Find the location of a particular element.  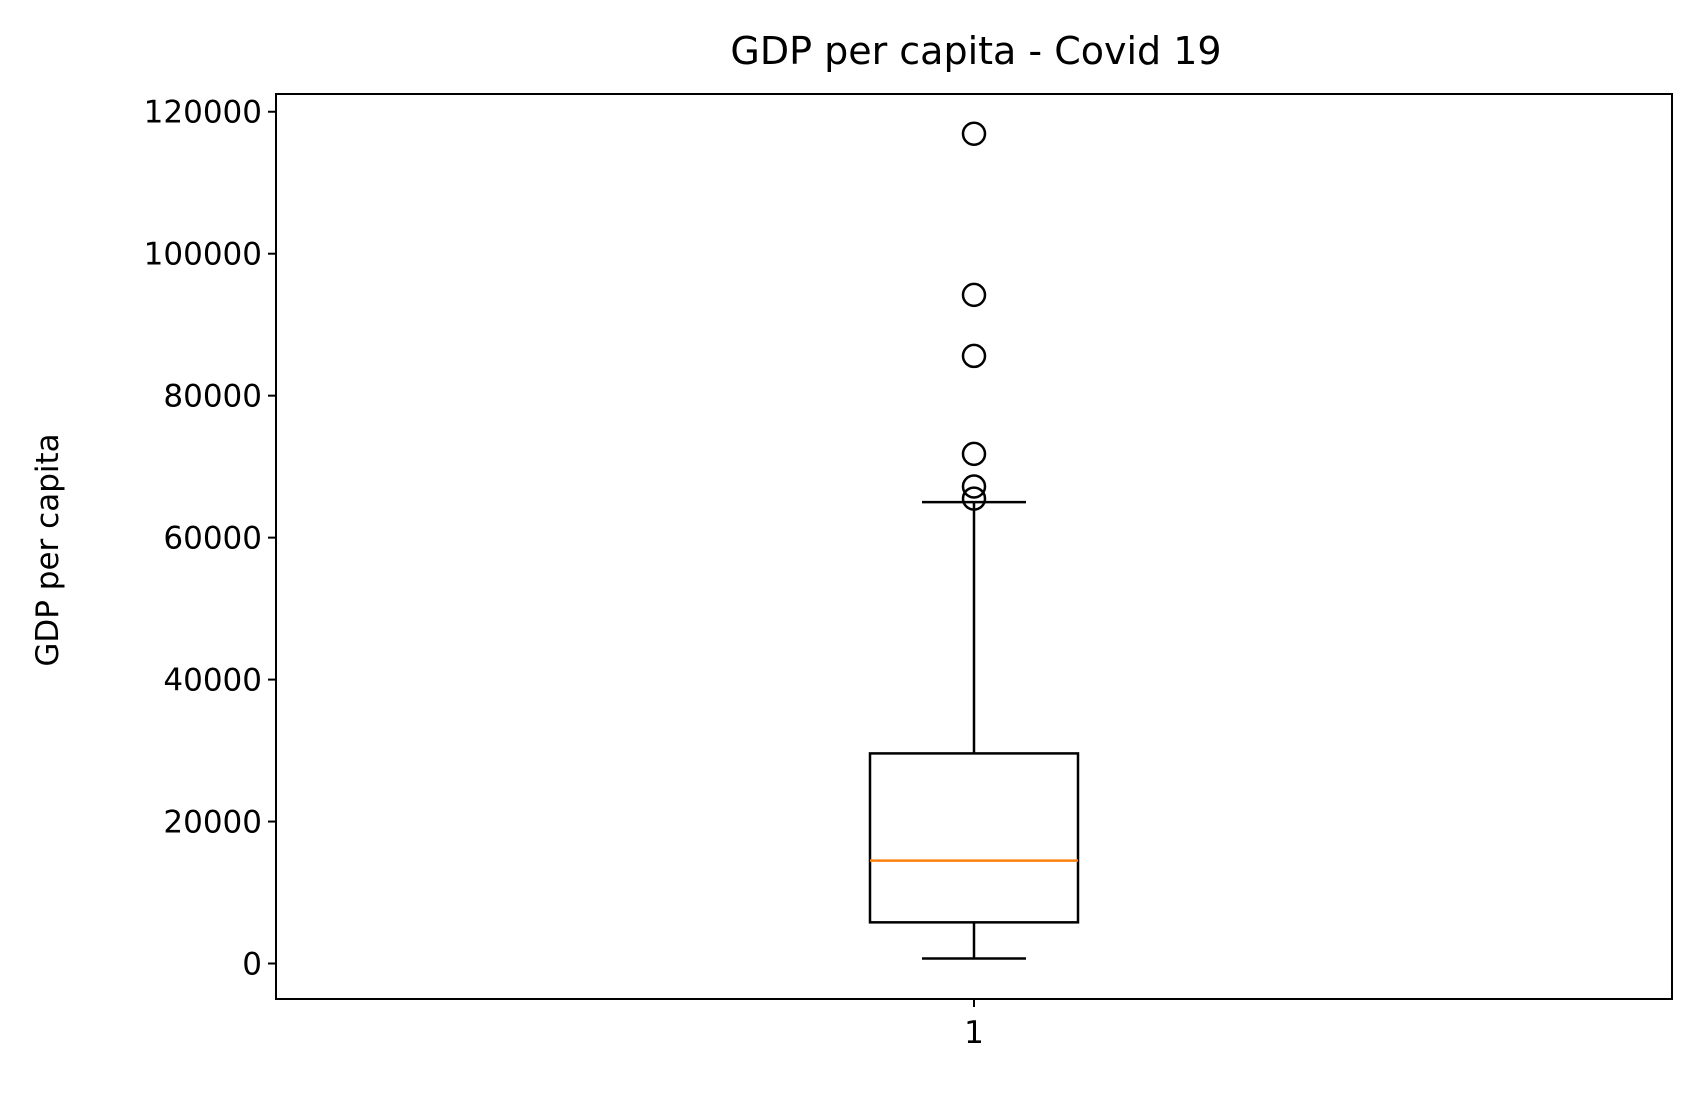

y-tick-label: 0 is located at coordinates (252, 965).